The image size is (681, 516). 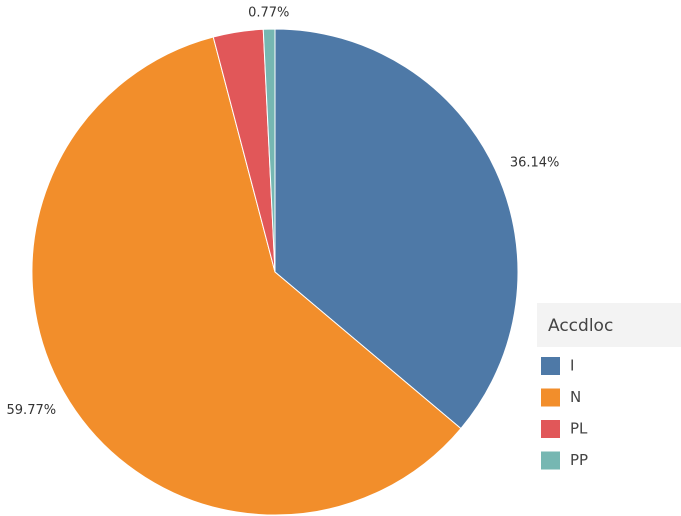 What do you see at coordinates (579, 429) in the screenshot?
I see `legend-label: PL` at bounding box center [579, 429].